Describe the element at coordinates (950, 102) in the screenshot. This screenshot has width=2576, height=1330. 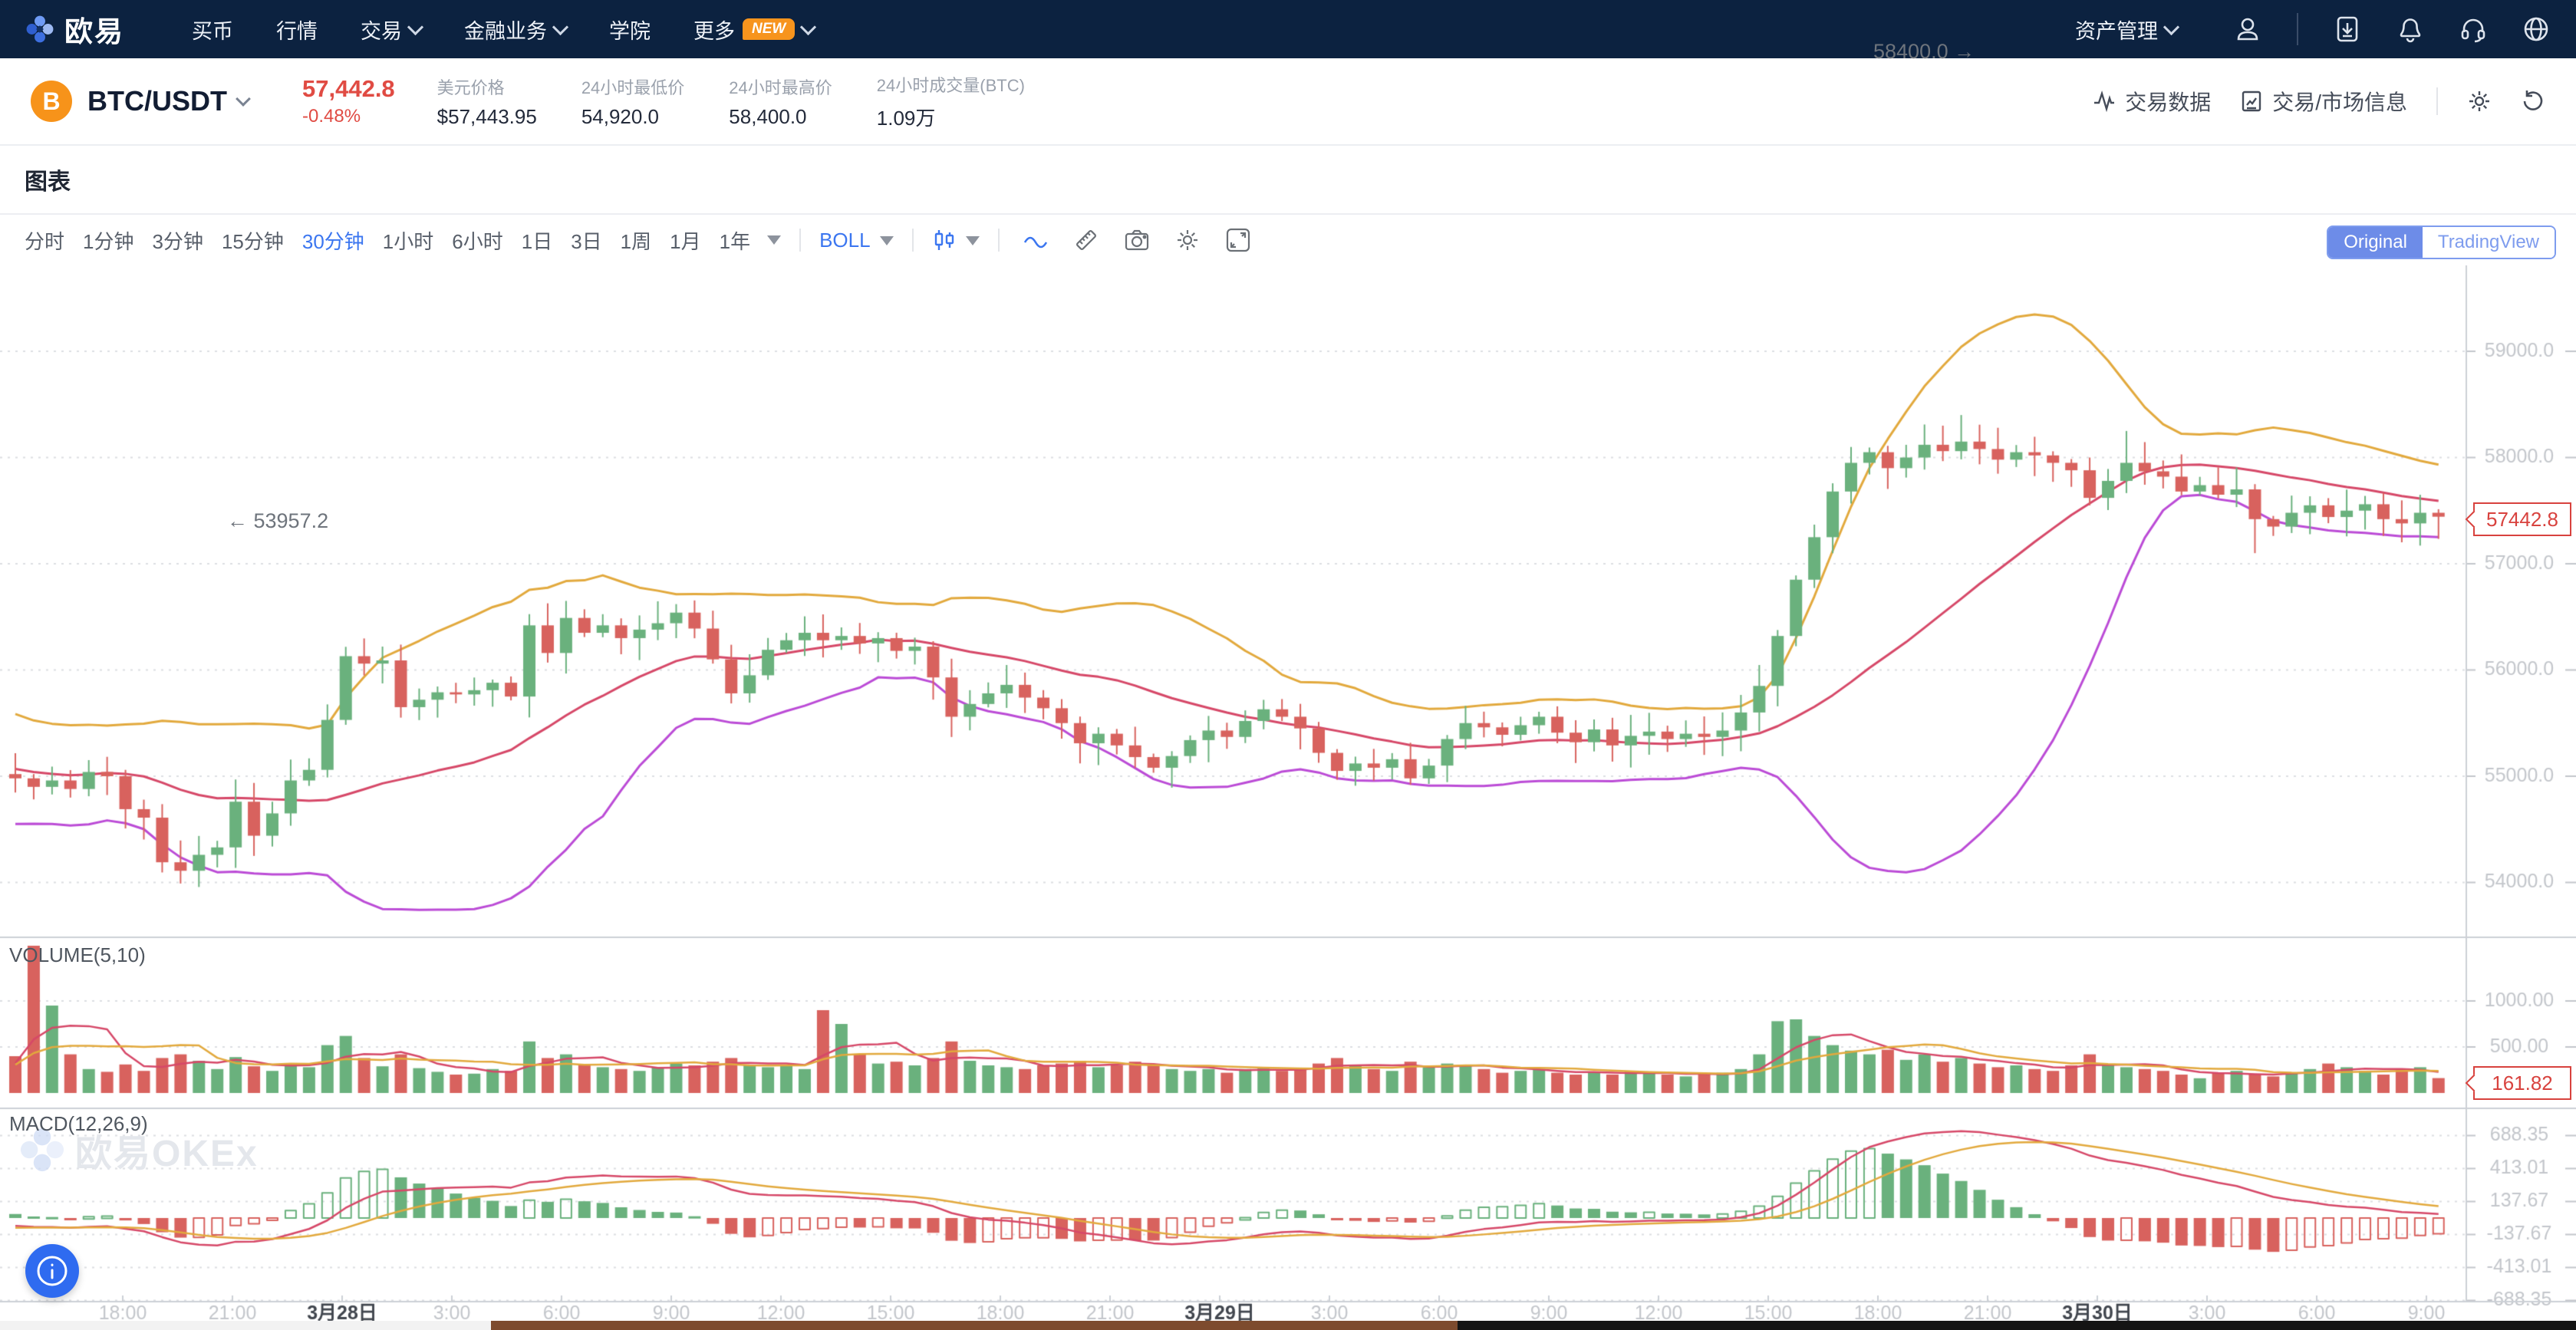
I see `stat-24h-volume: 24小时成交量(BTC) 1.09万` at that location.